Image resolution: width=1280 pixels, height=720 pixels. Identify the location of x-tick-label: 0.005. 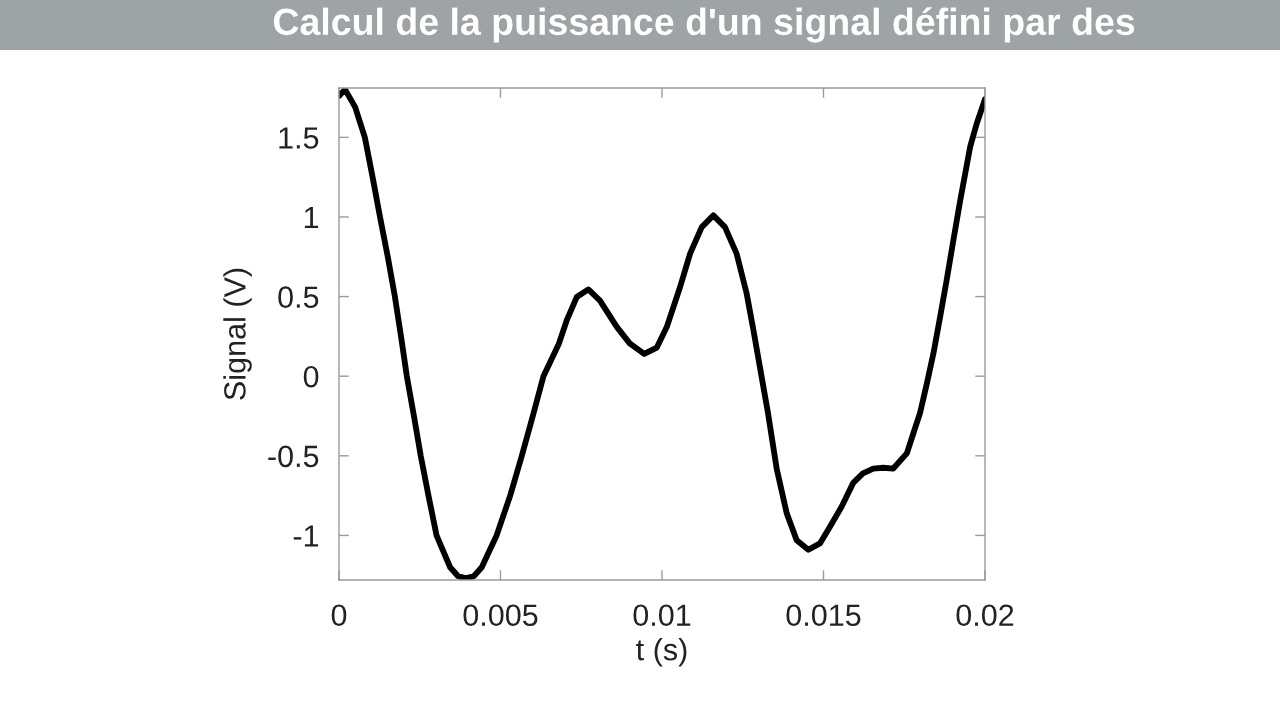
(500, 615).